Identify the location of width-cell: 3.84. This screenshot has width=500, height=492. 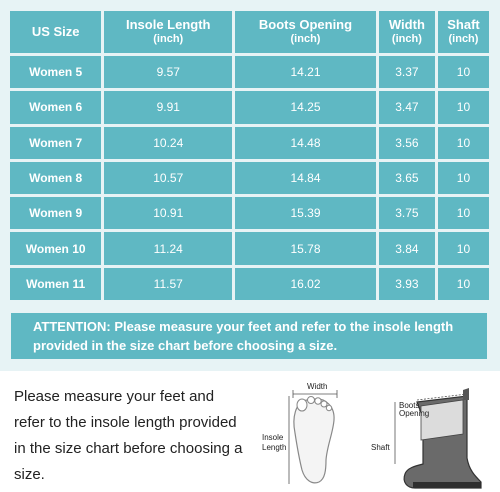
(406, 248).